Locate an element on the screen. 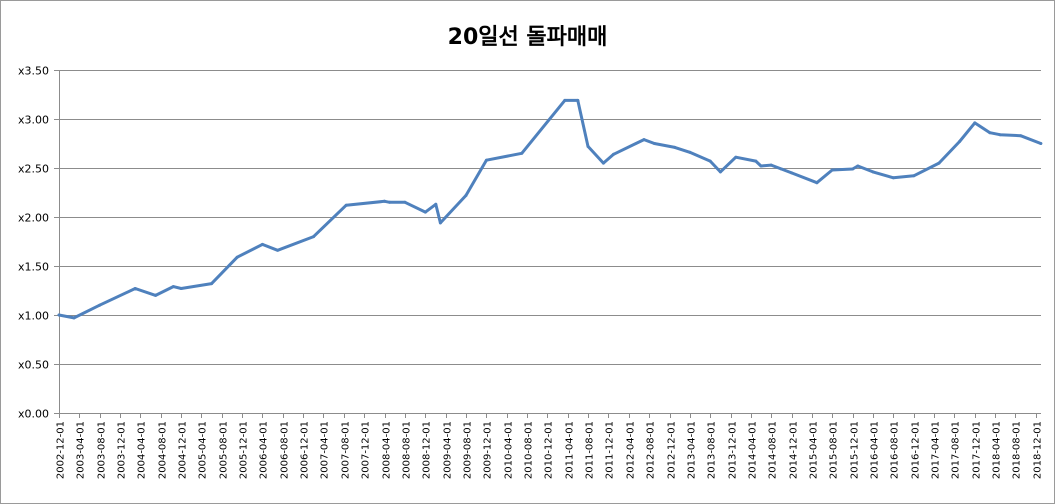 The image size is (1055, 504). x-tick-label: 2013-08-01 is located at coordinates (712, 450).